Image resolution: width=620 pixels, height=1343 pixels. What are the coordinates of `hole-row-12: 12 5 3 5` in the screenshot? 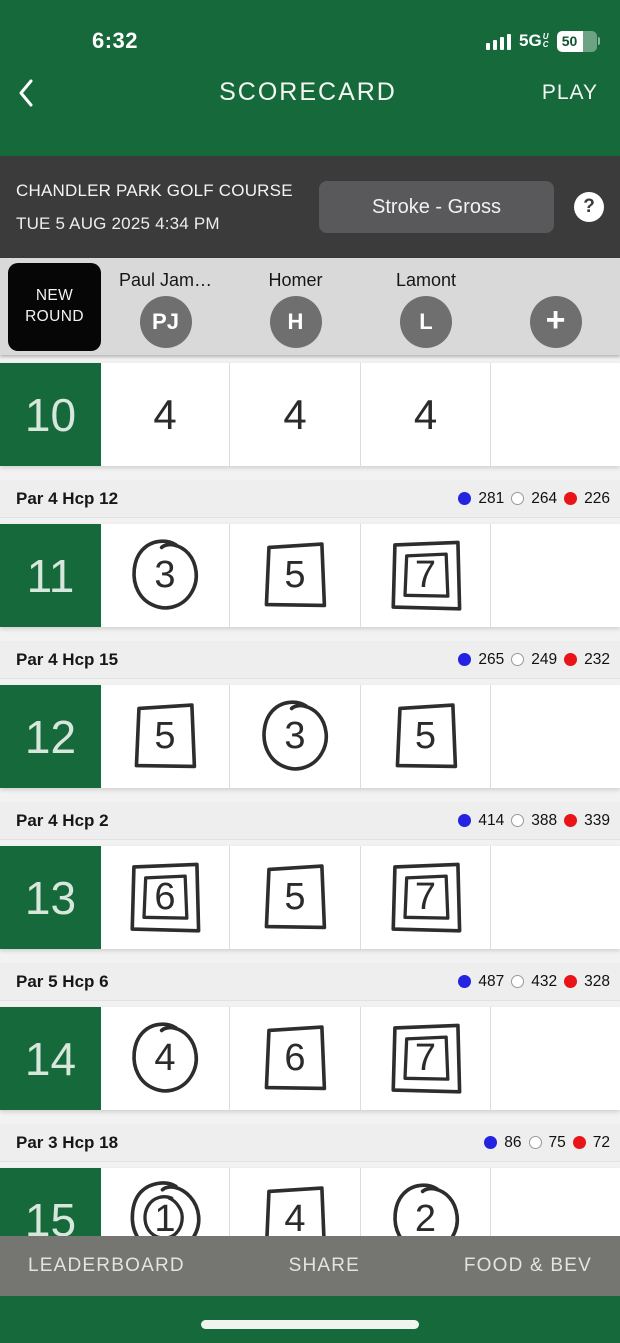 It's located at (310, 736).